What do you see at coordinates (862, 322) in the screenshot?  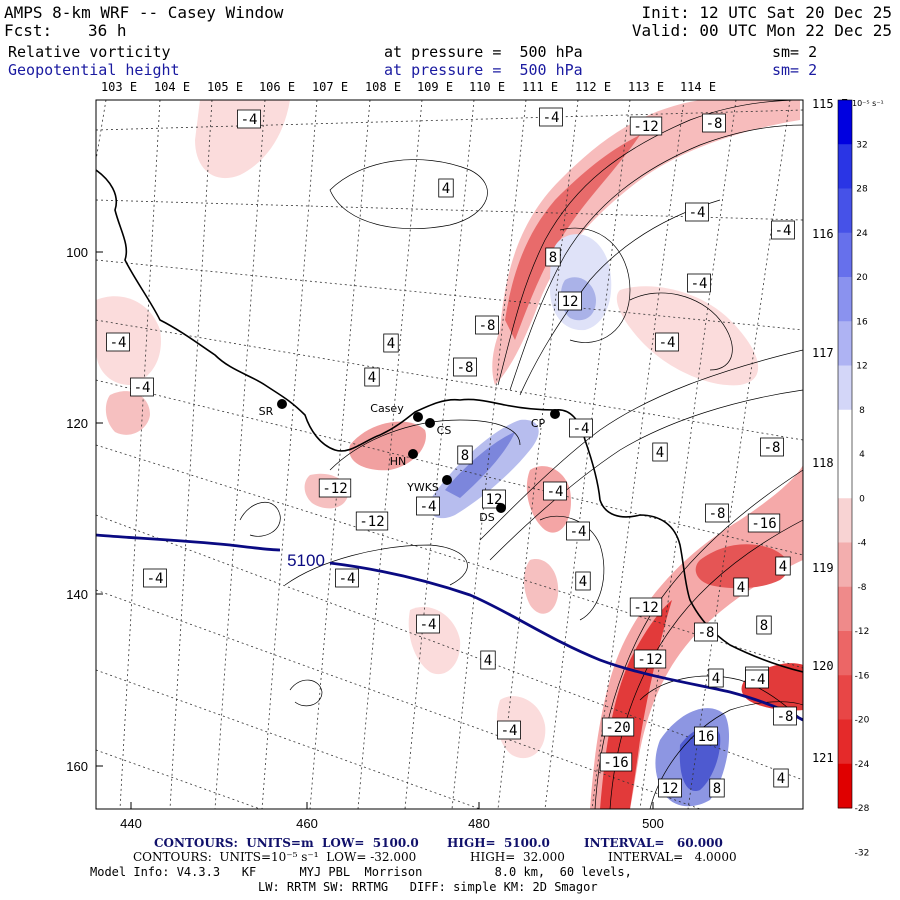 I see `colorbar-tick: 16` at bounding box center [862, 322].